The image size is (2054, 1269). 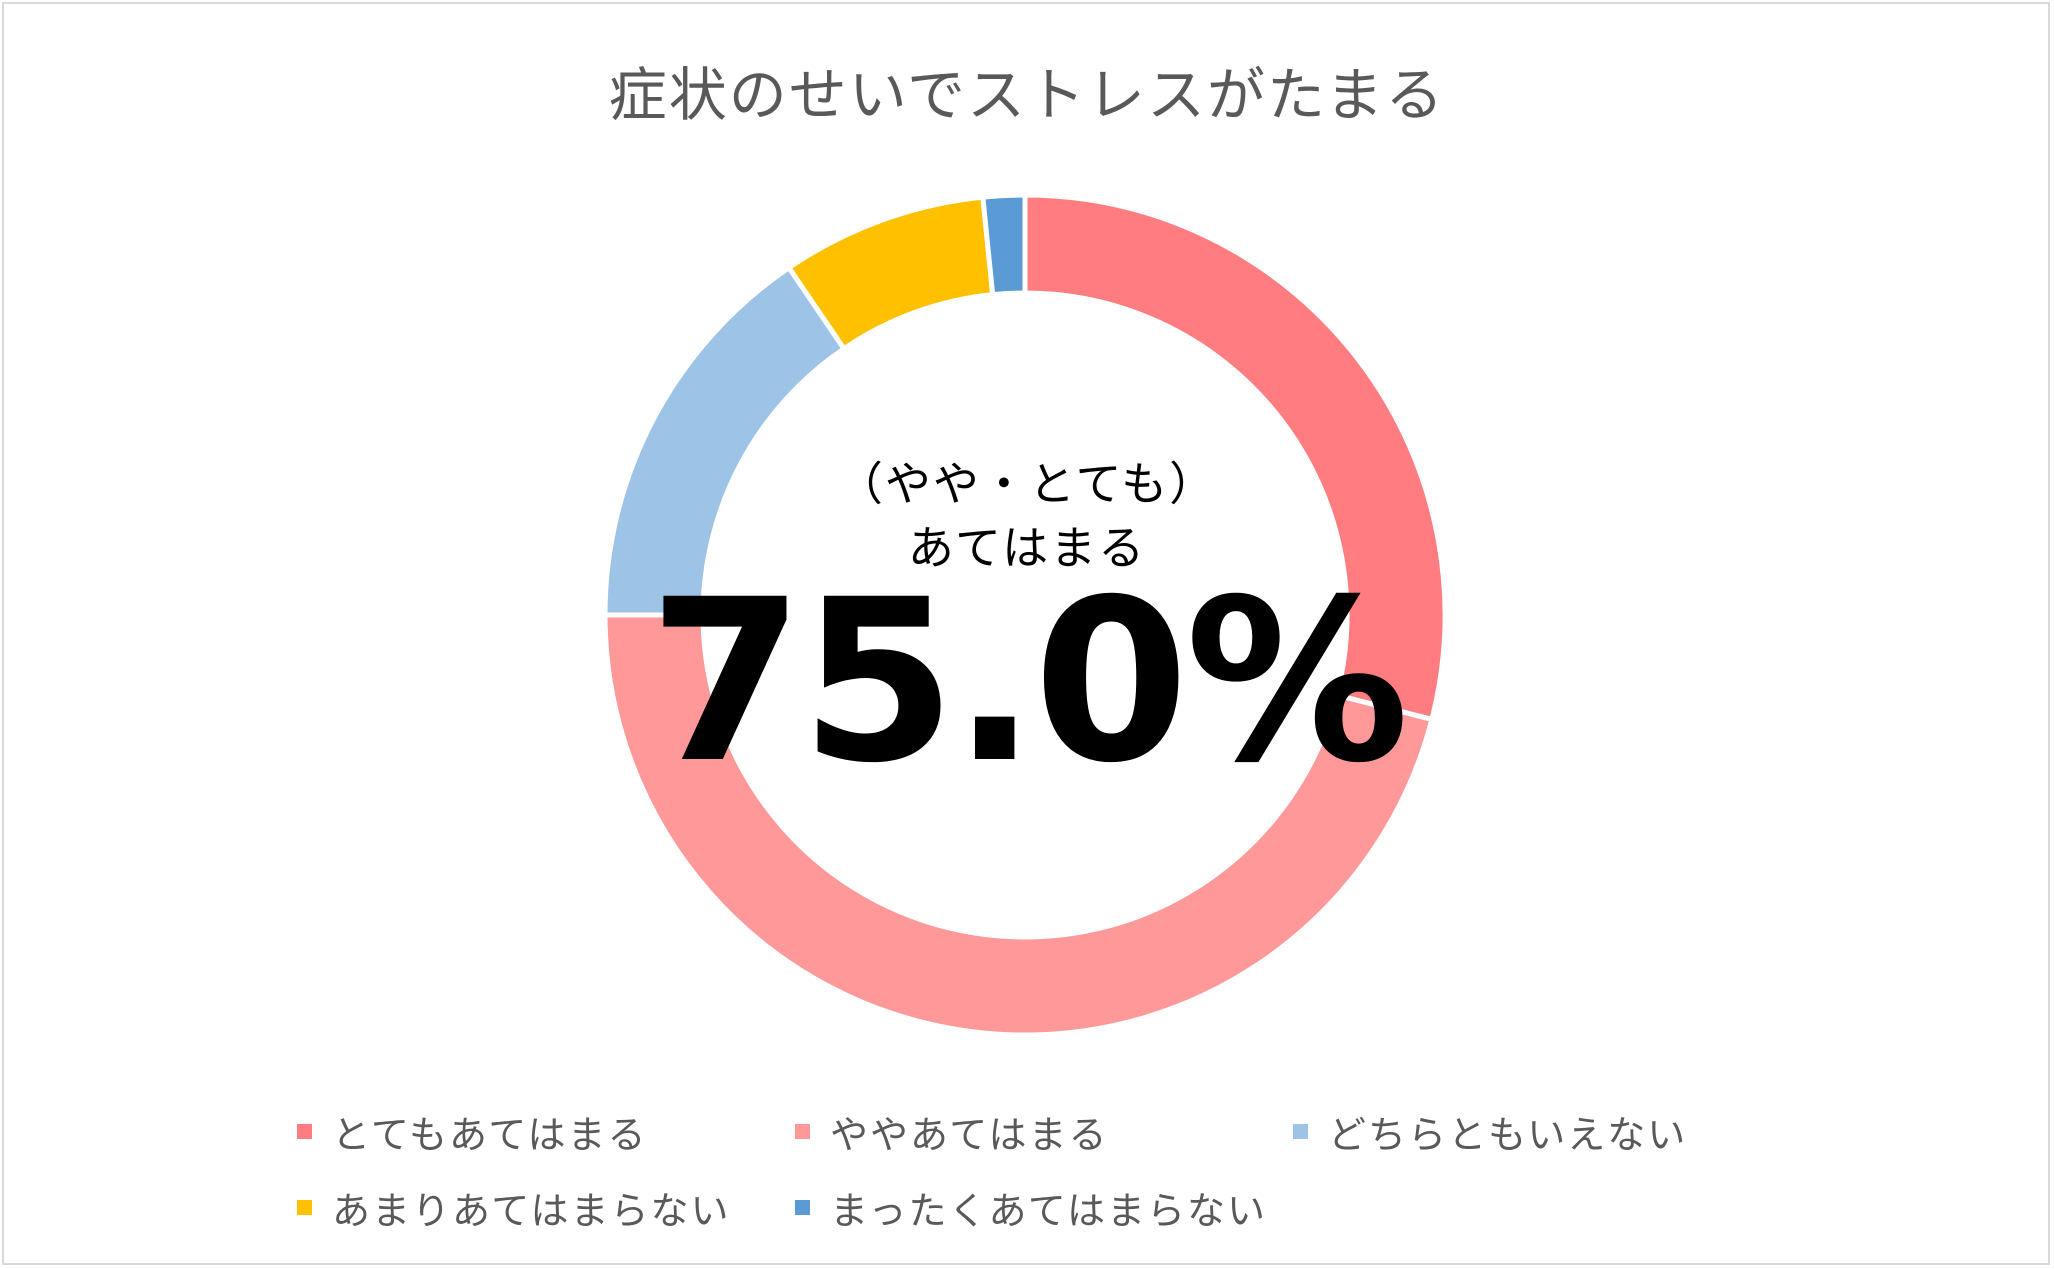 I want to click on legend-label-not-really-true: あまりあてはまらない, so click(x=531, y=1211).